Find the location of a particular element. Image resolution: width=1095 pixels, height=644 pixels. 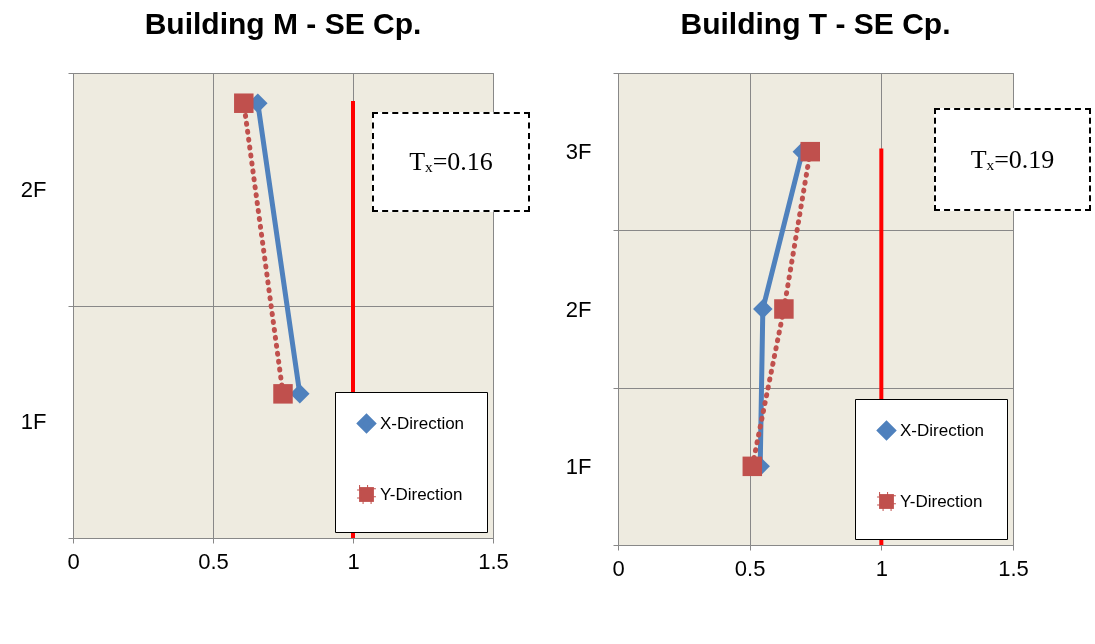

note-box: Tₓ=0.19 is located at coordinates (1012, 159).